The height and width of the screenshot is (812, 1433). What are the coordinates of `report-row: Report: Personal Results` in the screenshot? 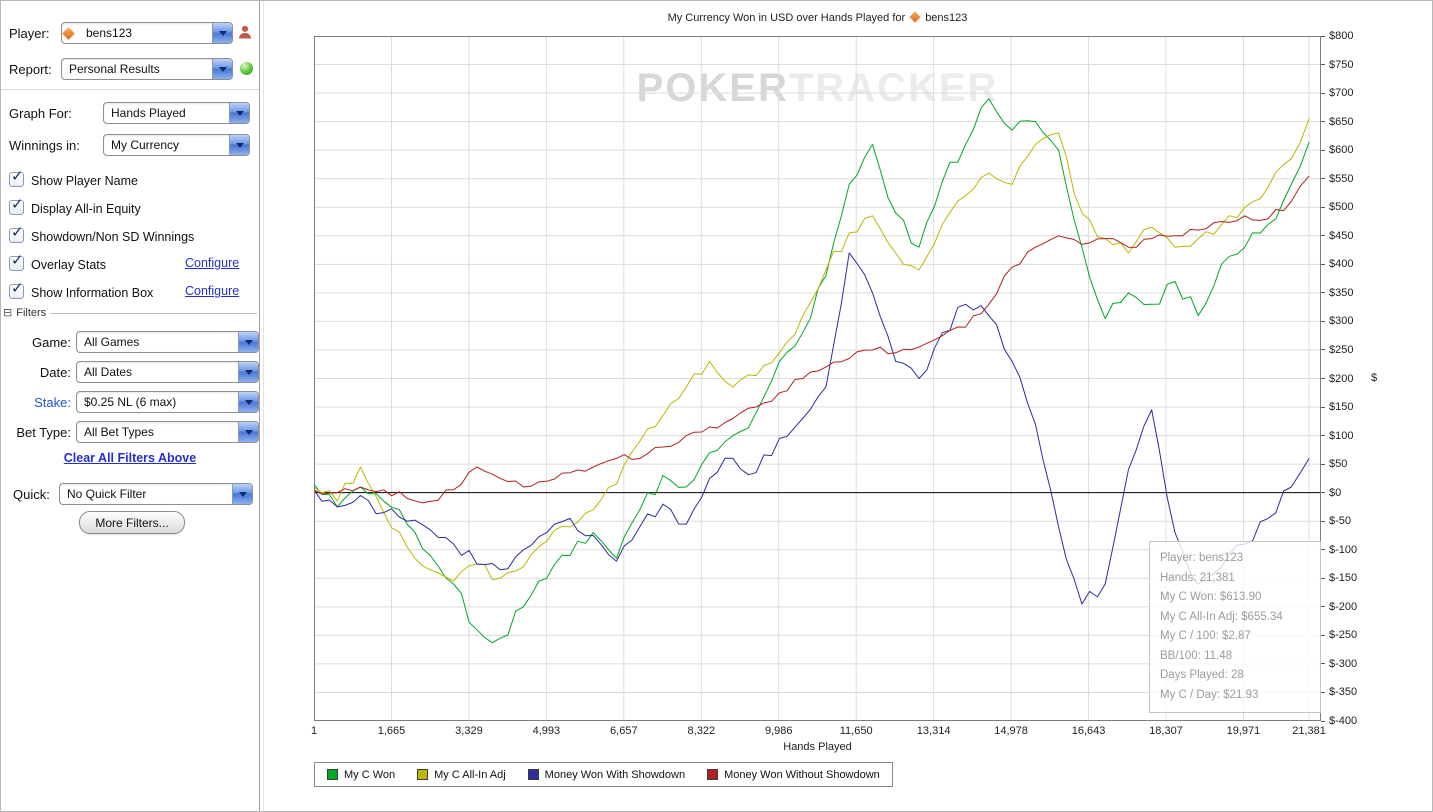 It's located at (130, 70).